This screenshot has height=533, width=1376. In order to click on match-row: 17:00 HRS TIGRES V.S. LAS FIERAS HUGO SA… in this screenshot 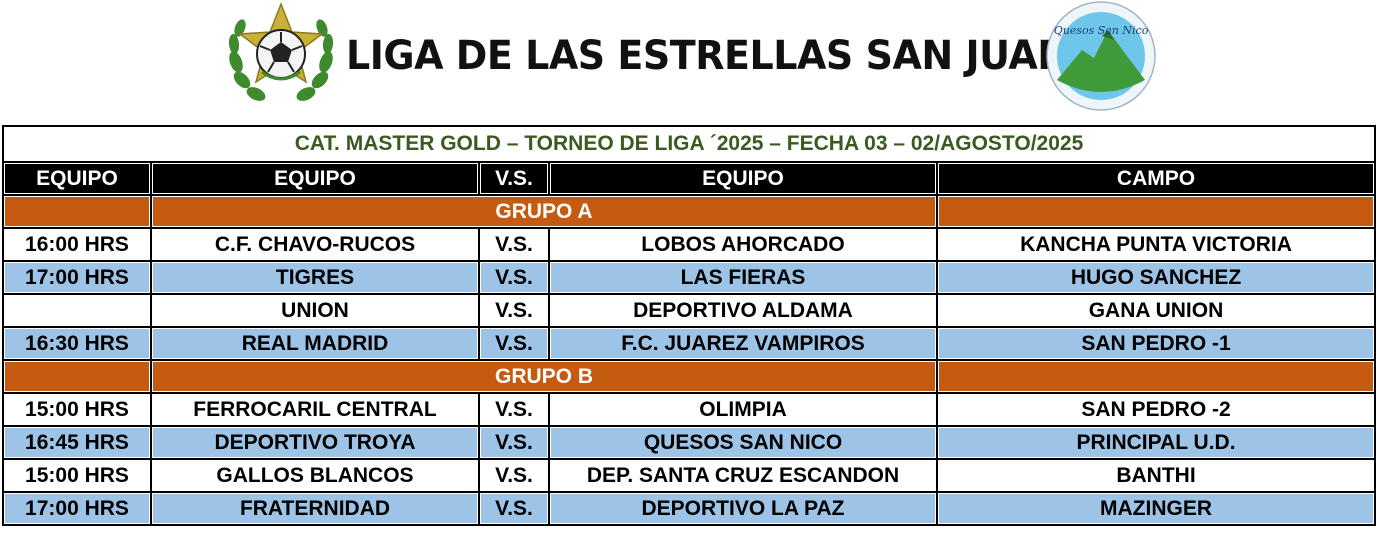, I will do `click(689, 277)`.